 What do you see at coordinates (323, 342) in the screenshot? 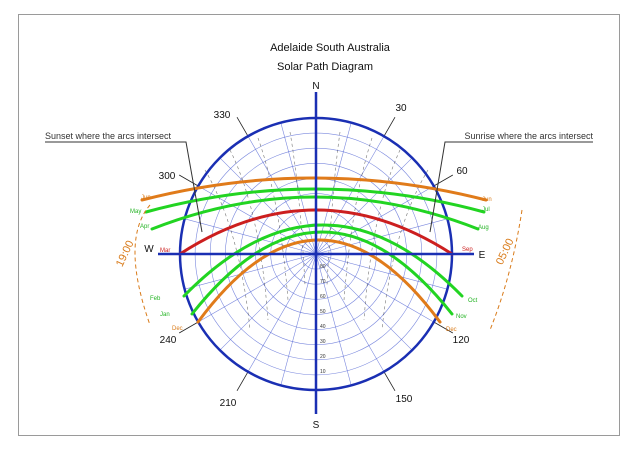
I see `altitude-label: 30` at bounding box center [323, 342].